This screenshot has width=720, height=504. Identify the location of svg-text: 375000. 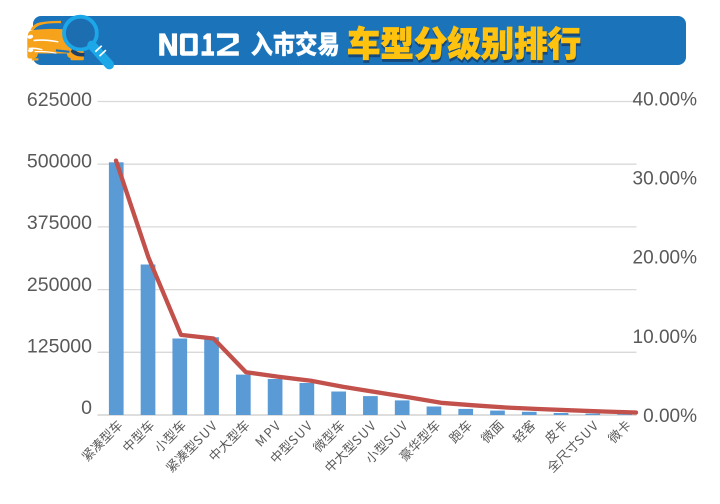
(59, 223).